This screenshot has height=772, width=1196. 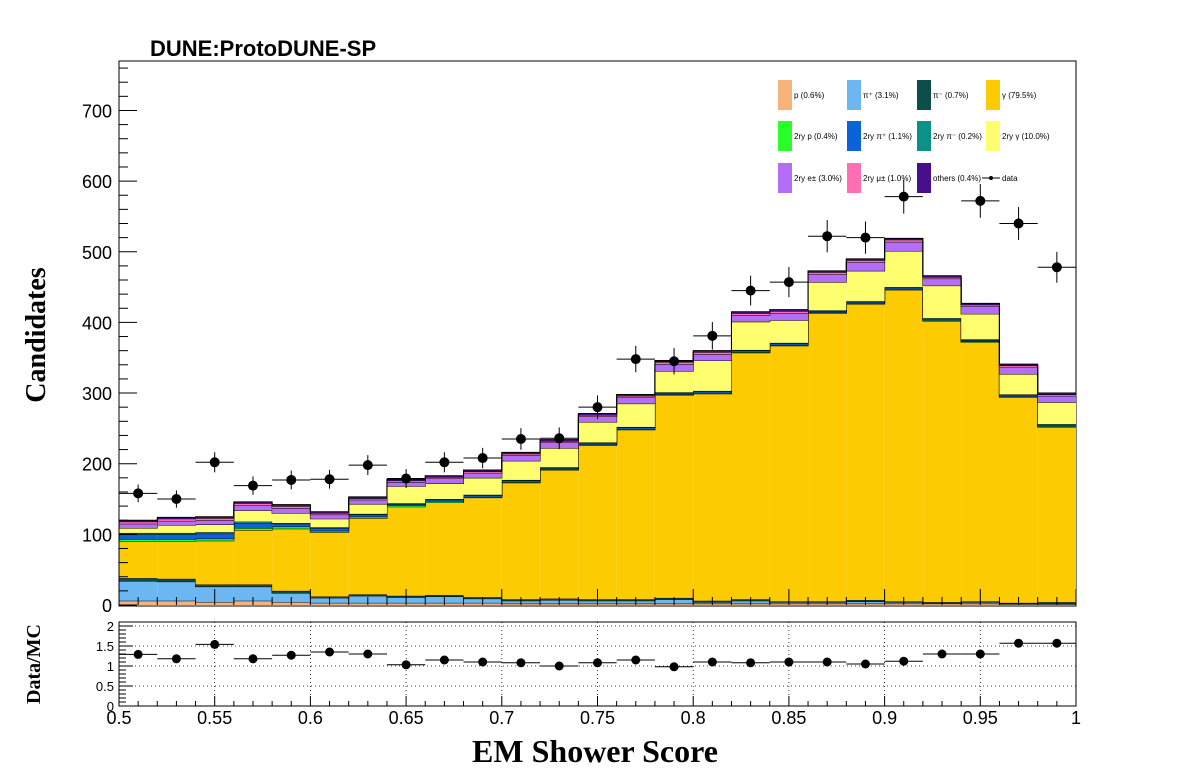 What do you see at coordinates (97, 111) in the screenshot?
I see `y-tick-label: 700` at bounding box center [97, 111].